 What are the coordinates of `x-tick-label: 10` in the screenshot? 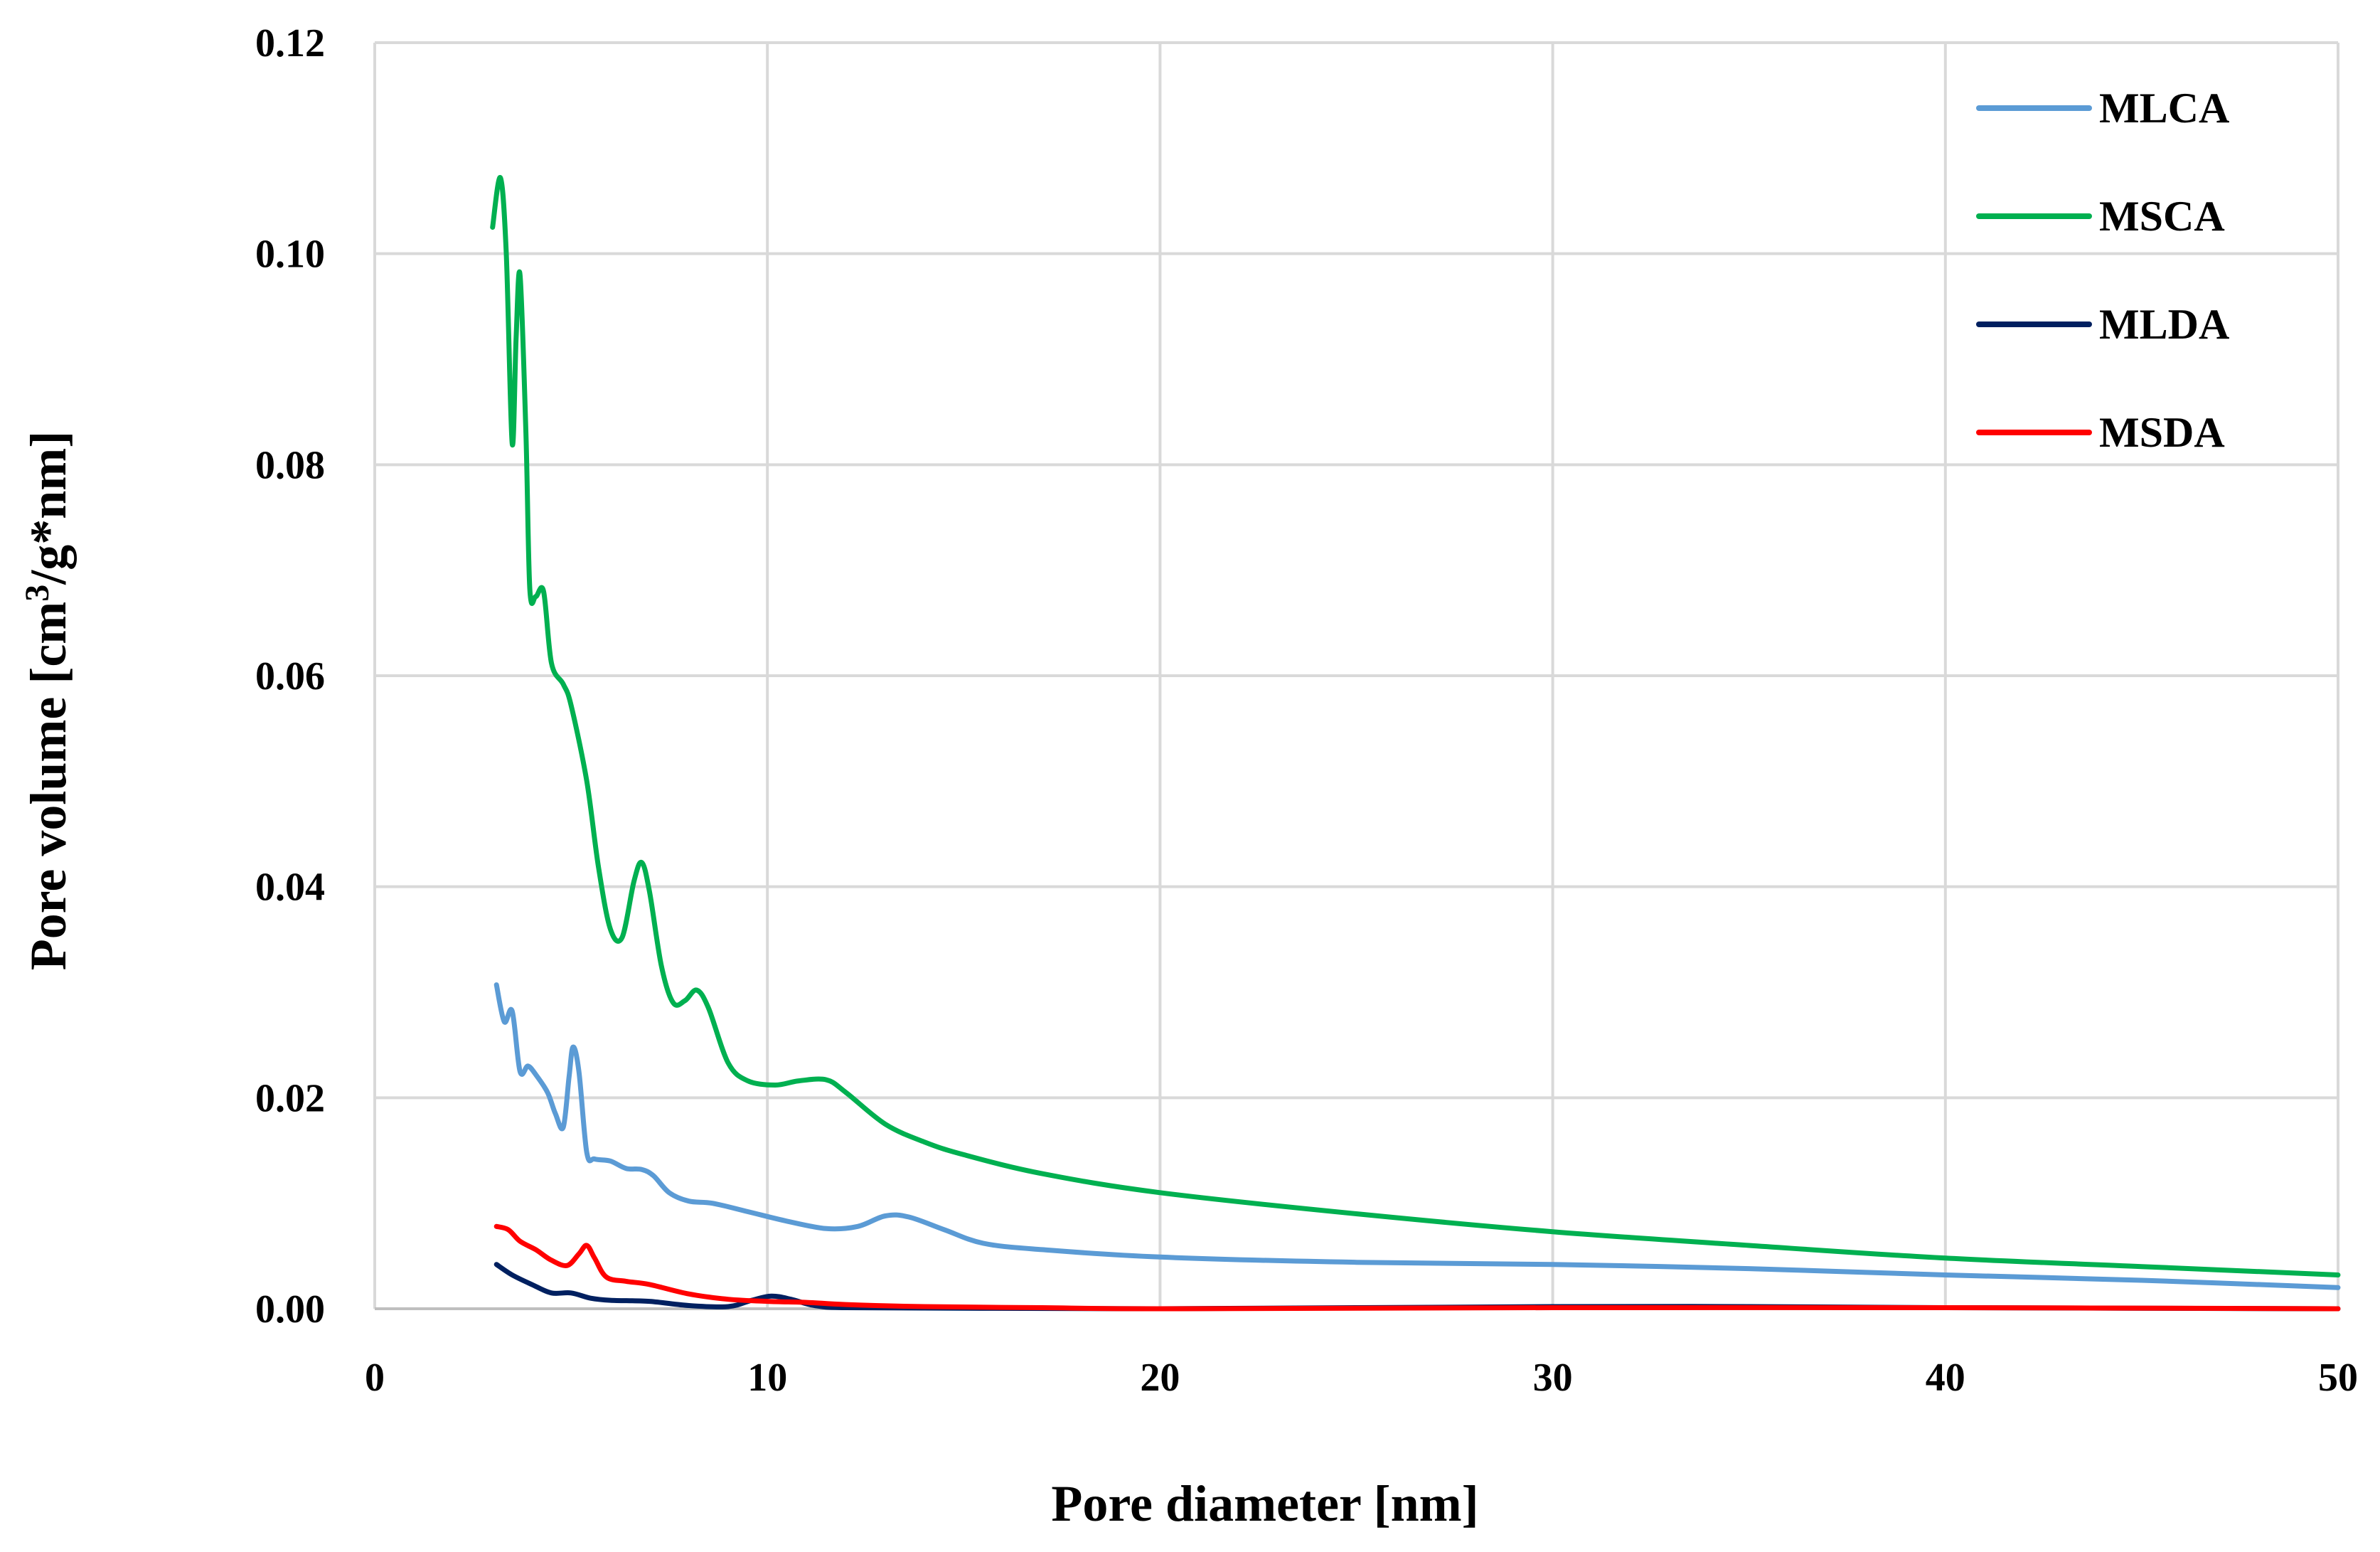 It's located at (767, 1378).